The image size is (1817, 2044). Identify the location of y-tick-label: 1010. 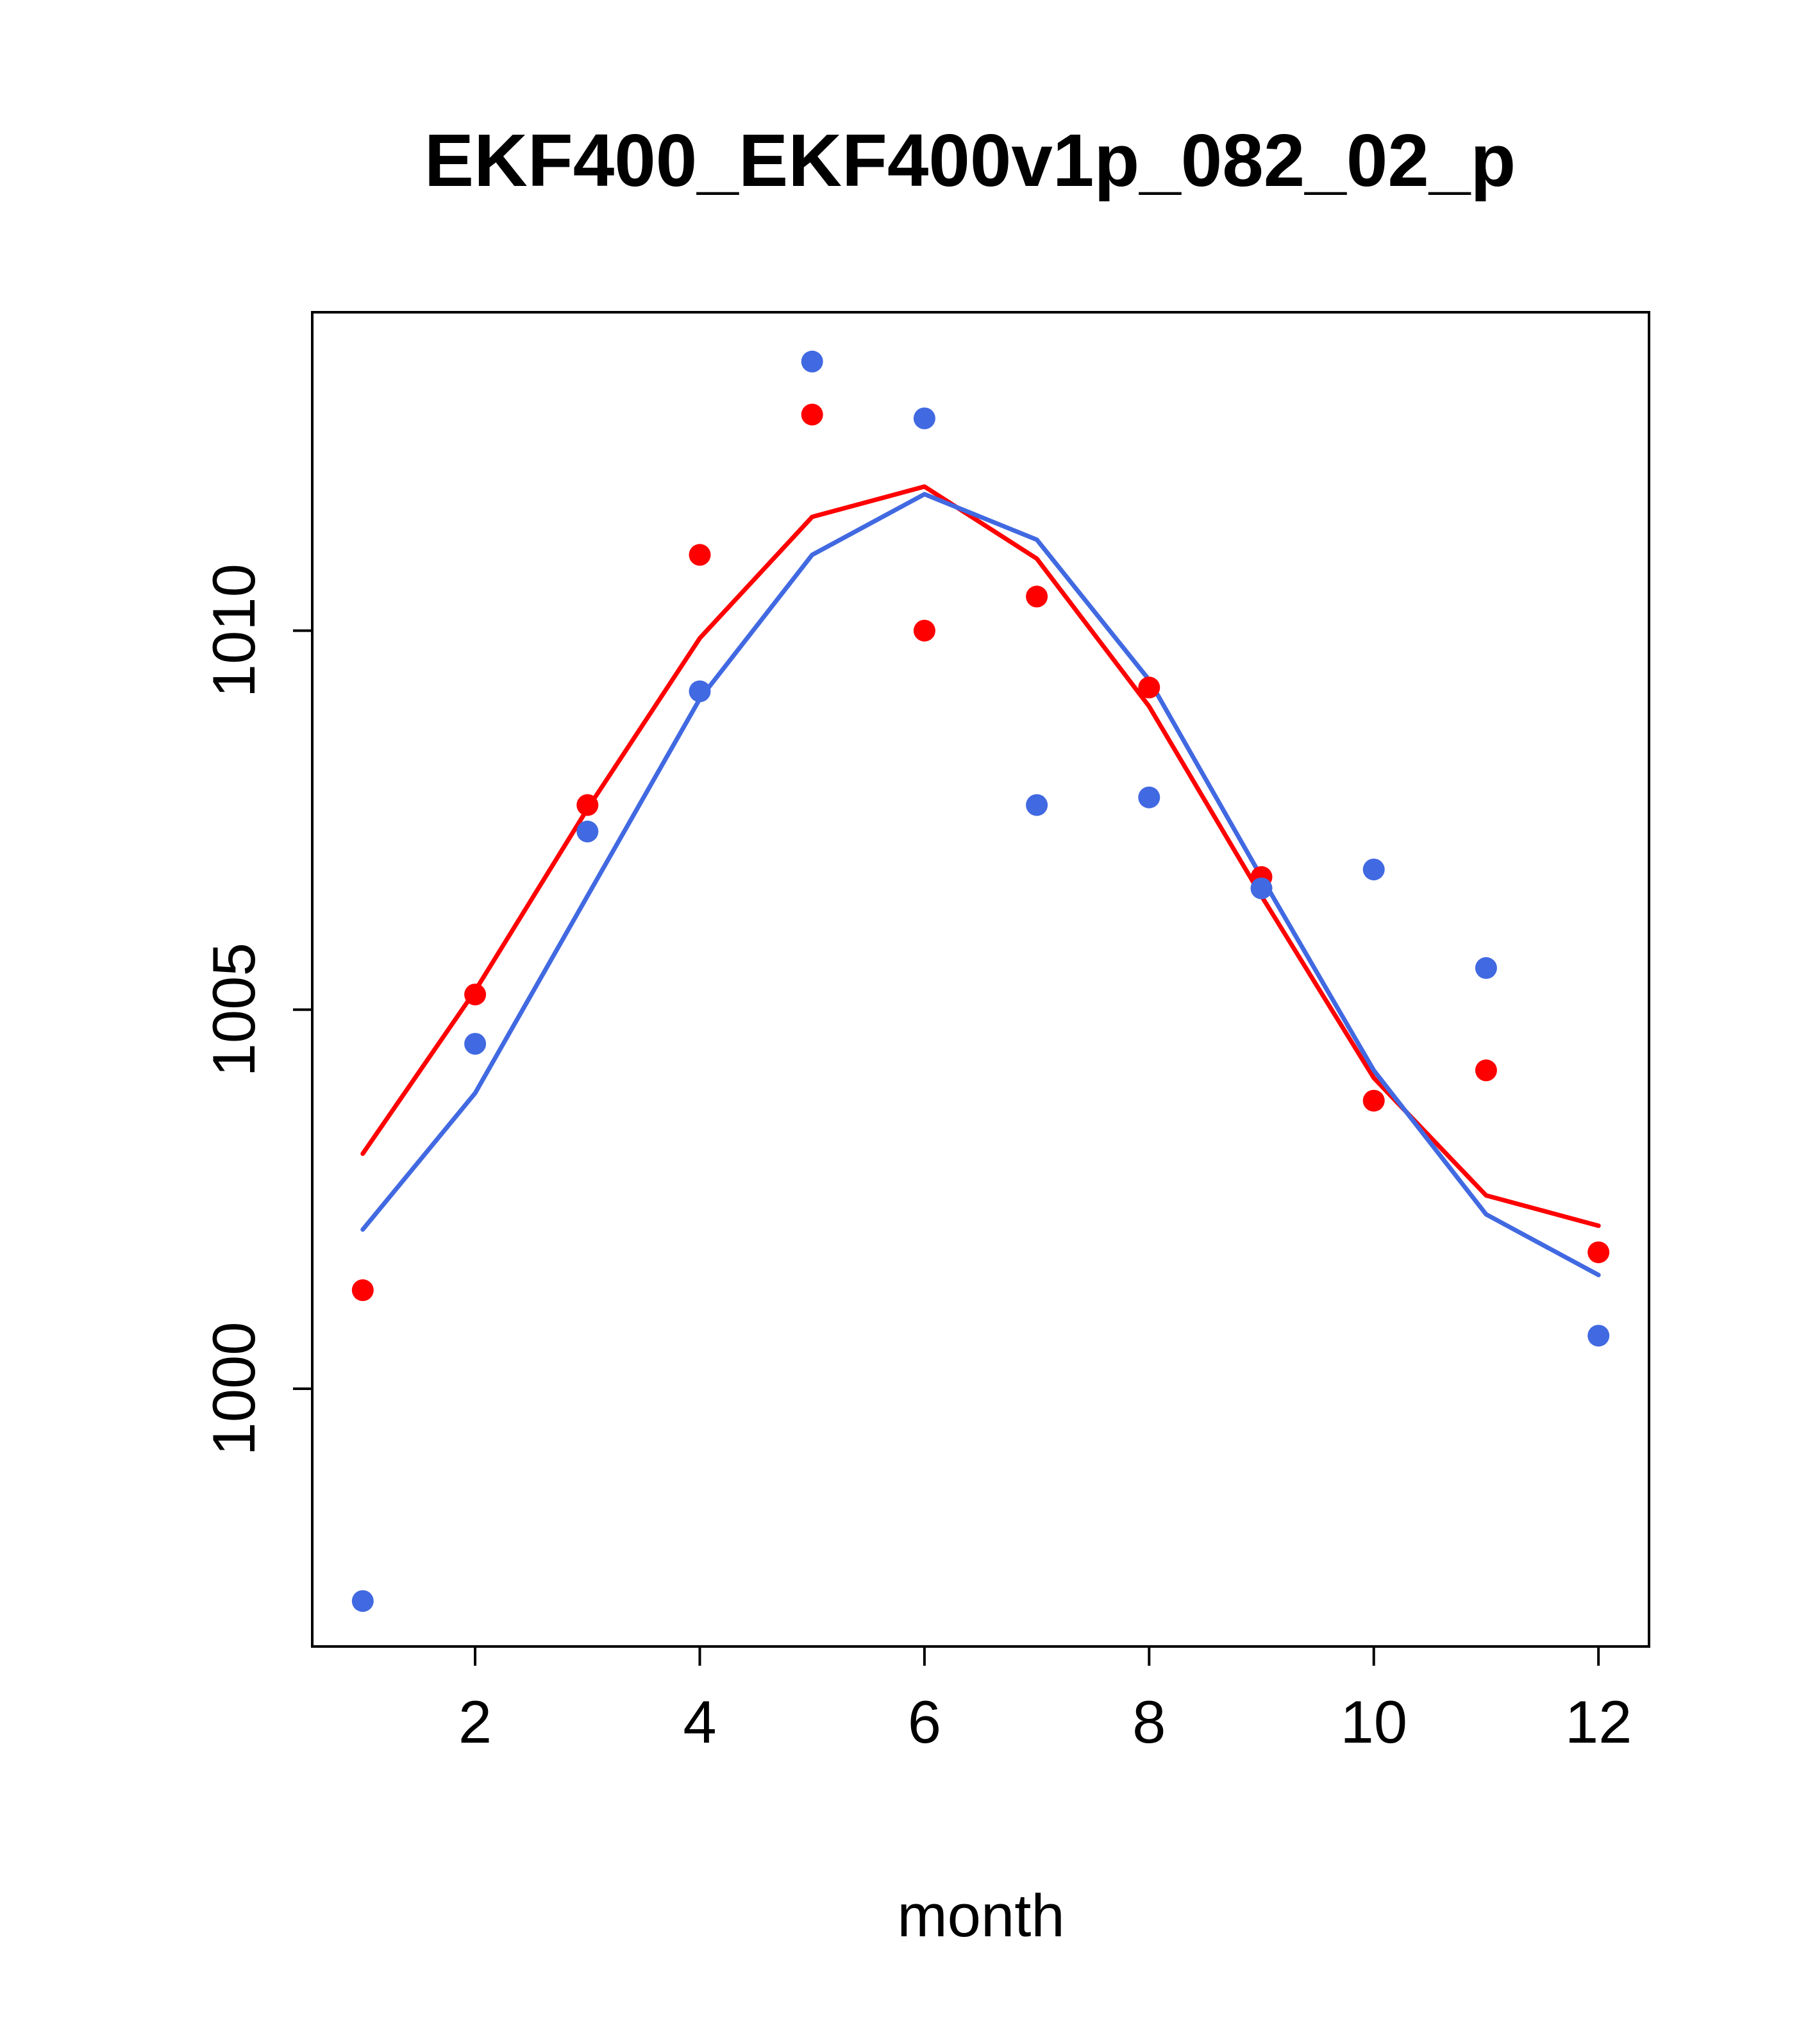
(234, 631).